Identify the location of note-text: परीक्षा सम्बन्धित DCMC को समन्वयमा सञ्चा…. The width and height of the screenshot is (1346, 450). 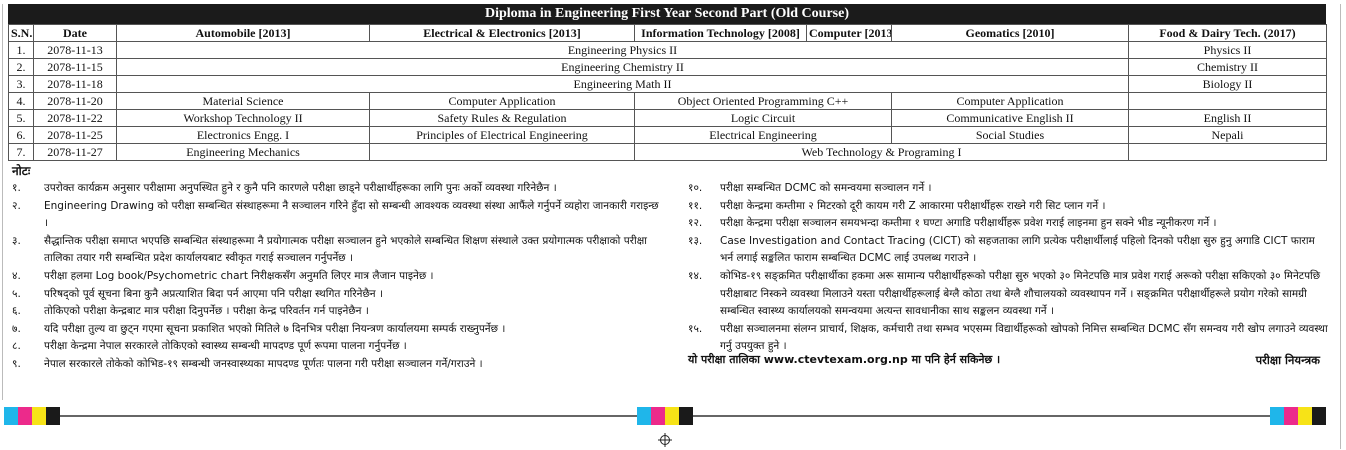
(826, 188).